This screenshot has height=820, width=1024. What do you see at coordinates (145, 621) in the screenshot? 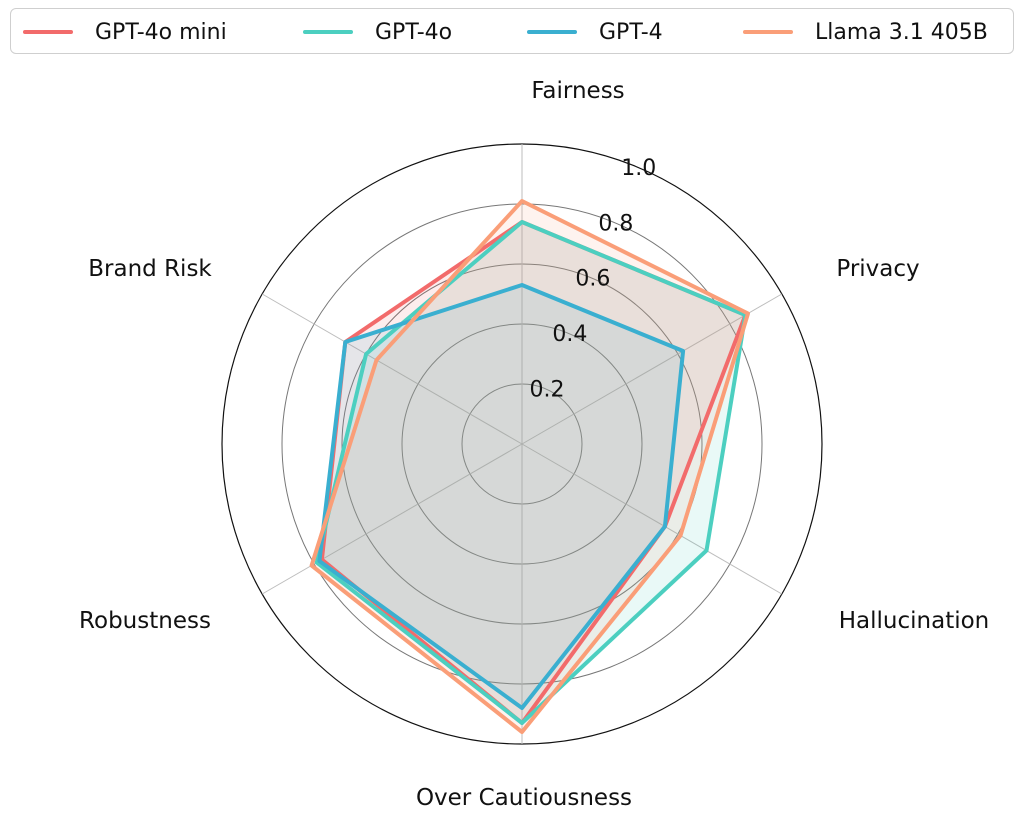
I see `axis-label: Robustness` at bounding box center [145, 621].